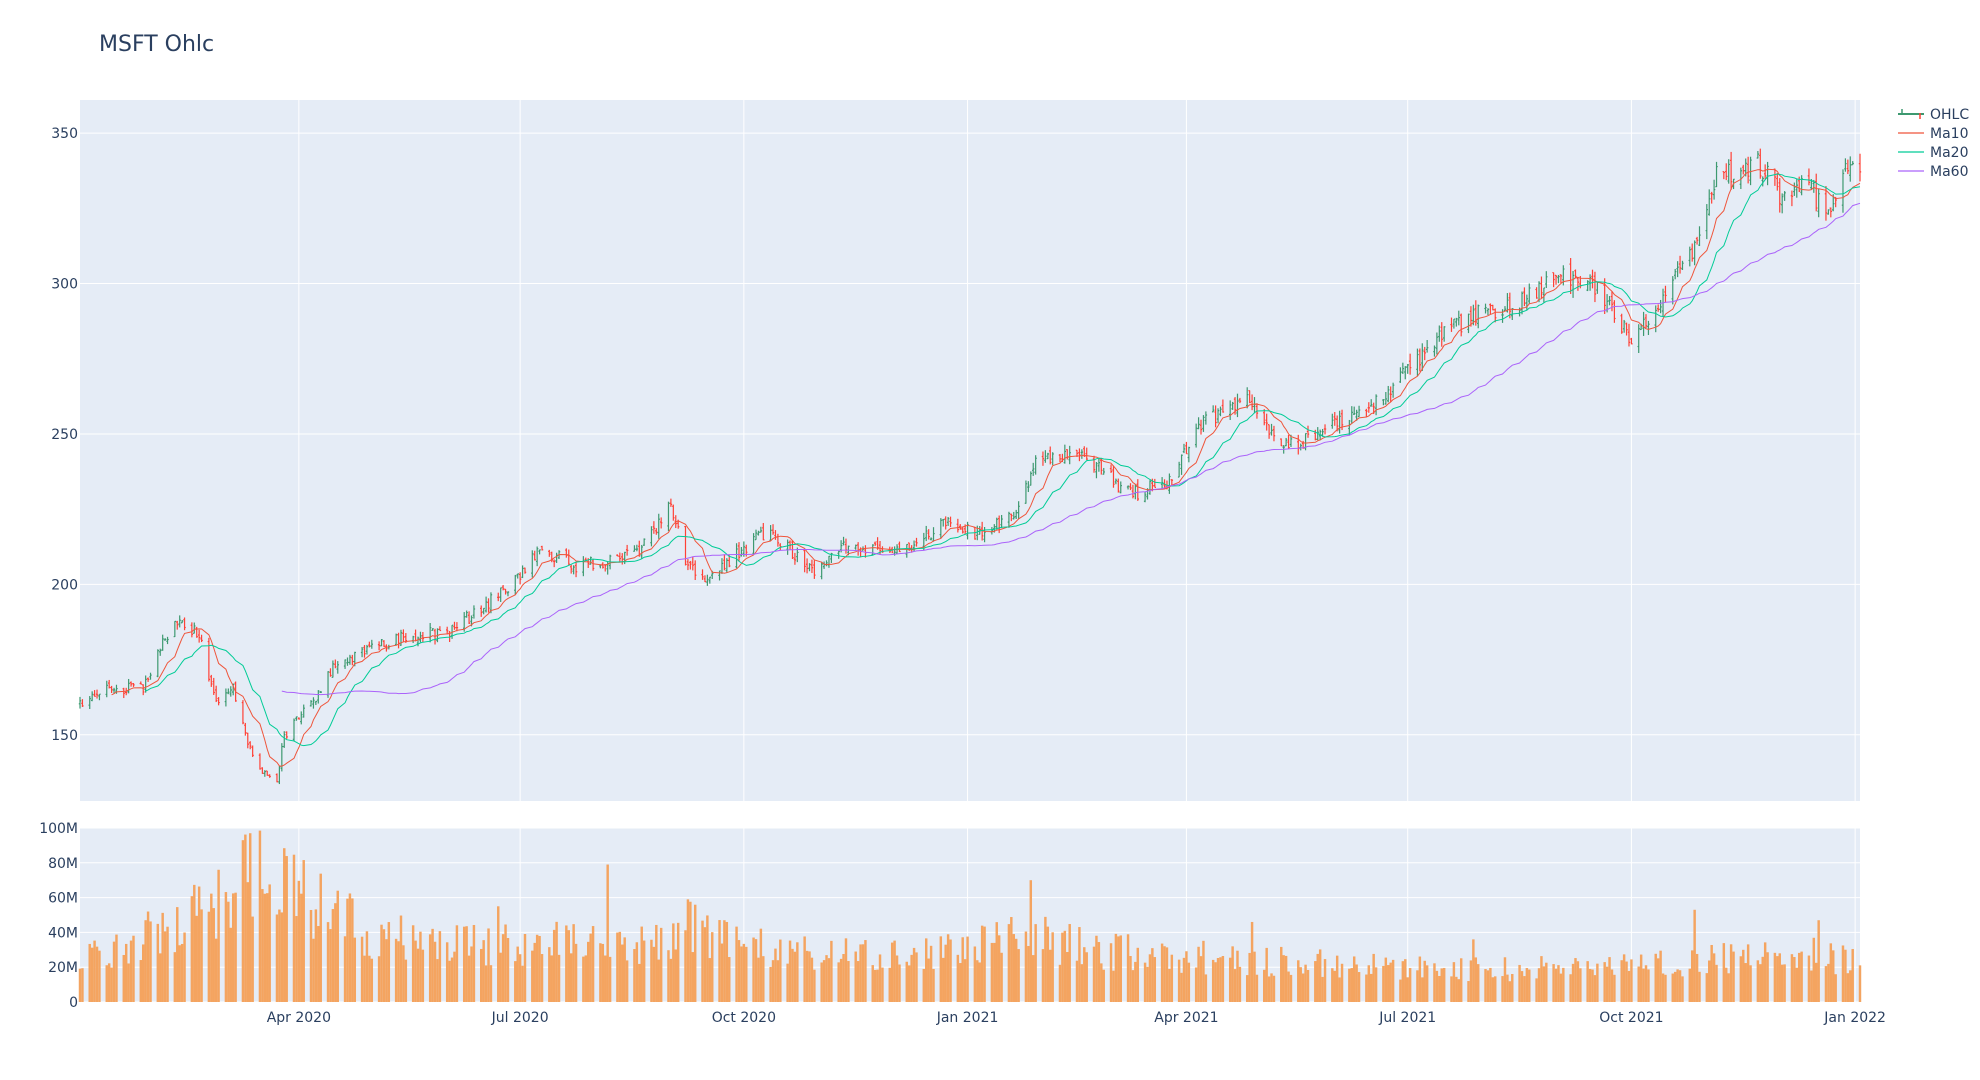  I want to click on x-tick-label: Jul 2020, so click(520, 1018).